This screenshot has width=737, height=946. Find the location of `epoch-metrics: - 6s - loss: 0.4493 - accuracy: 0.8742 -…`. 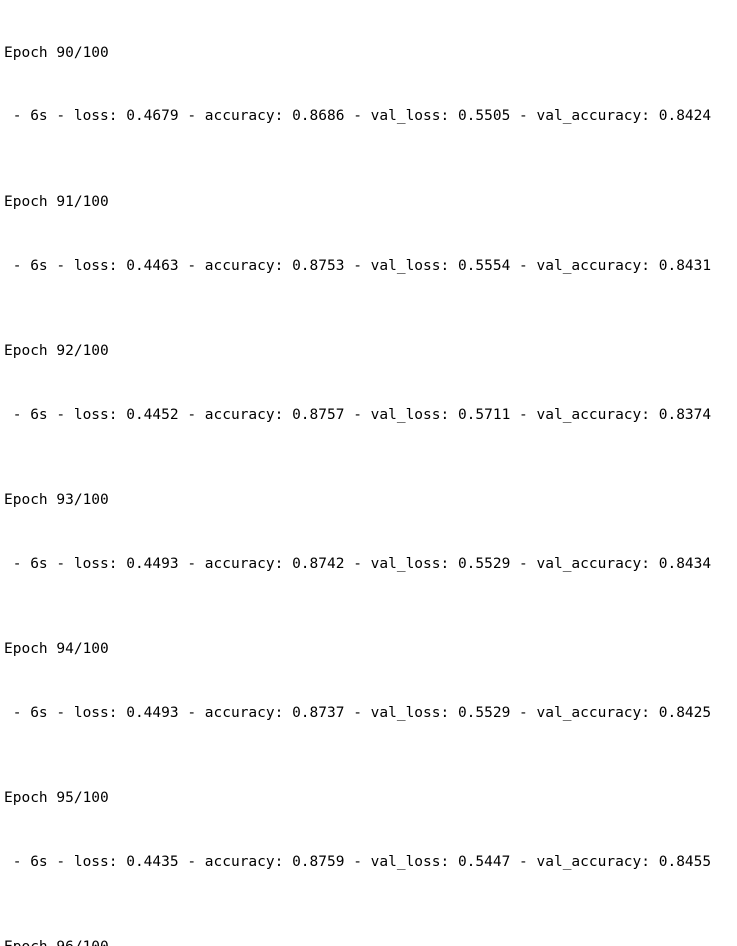

epoch-metrics: - 6s - loss: 0.4493 - accuracy: 0.8742 -… is located at coordinates (358, 563).